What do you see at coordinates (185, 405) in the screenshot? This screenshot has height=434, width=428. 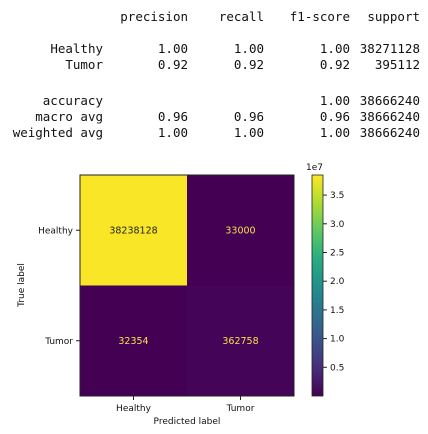 I see `x-tick-labels: Healthy Tumor` at bounding box center [185, 405].